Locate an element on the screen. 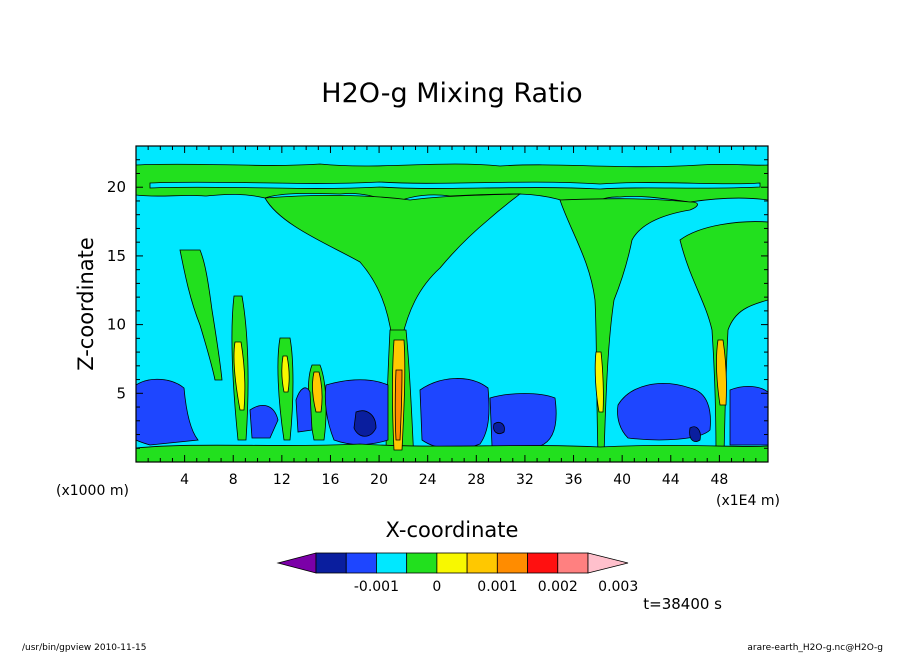 The width and height of the screenshot is (904, 654). x-axis-label: X-coordinate is located at coordinates (452, 530).